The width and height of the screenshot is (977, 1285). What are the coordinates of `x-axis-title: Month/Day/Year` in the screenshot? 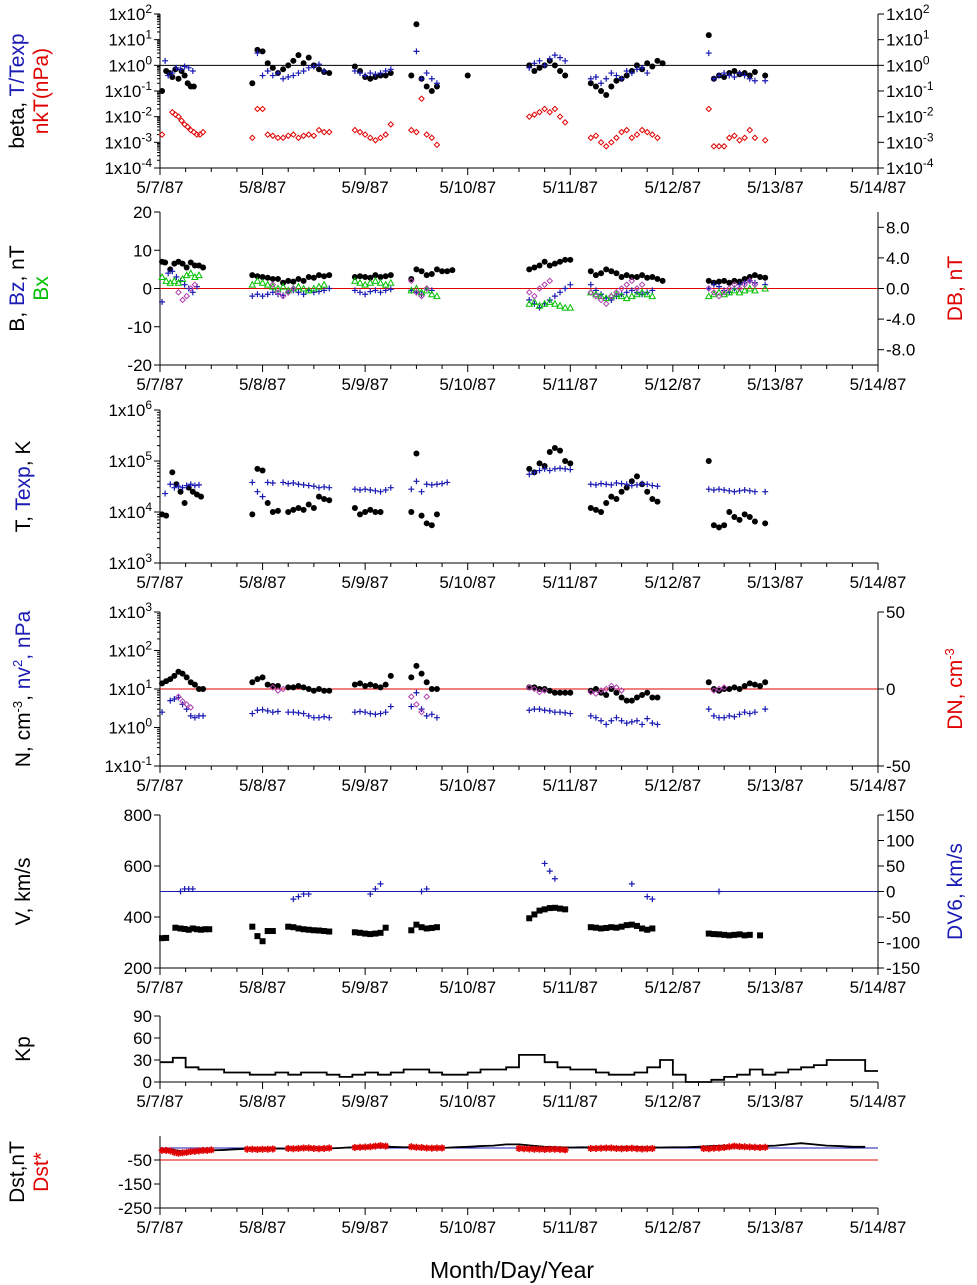 It's located at (512, 1270).